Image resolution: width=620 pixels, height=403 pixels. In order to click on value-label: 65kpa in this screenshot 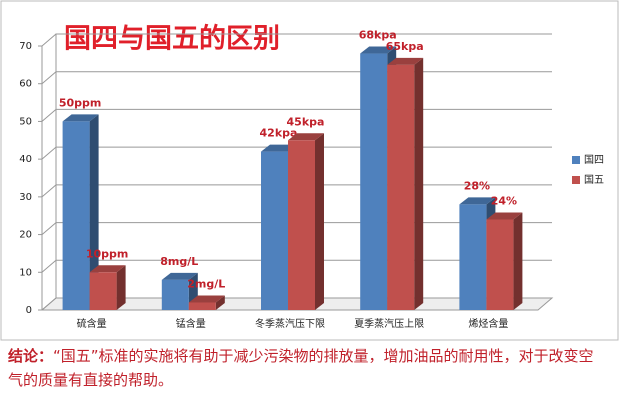, I will do `click(405, 46)`.